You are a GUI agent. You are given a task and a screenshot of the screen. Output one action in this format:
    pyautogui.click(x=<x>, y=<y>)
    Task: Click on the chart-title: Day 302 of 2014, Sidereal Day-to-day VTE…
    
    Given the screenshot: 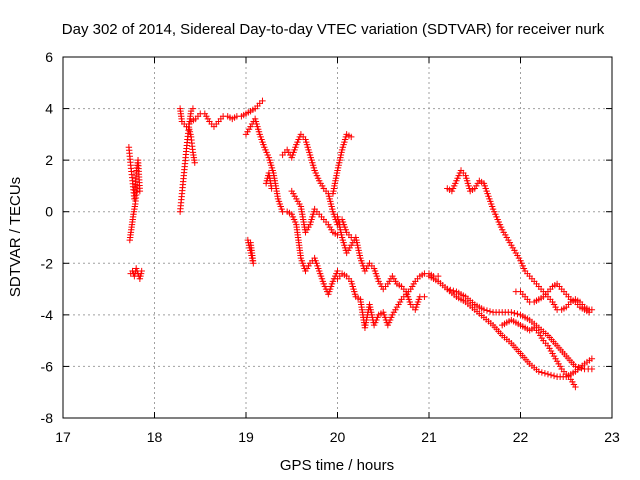 What is the action you would take?
    pyautogui.click(x=333, y=29)
    